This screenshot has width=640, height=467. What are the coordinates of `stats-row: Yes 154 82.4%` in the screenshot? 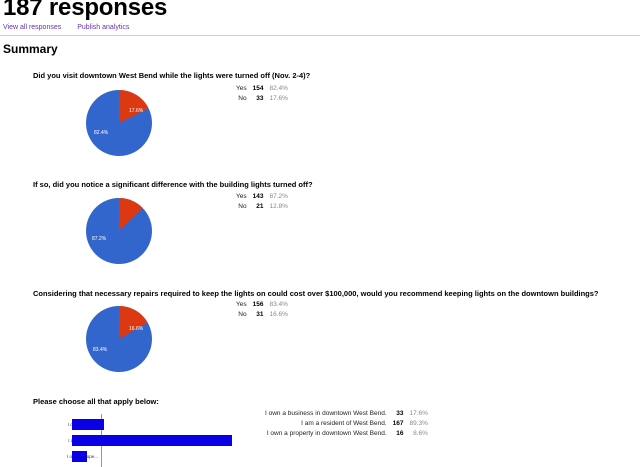 It's located at (262, 88).